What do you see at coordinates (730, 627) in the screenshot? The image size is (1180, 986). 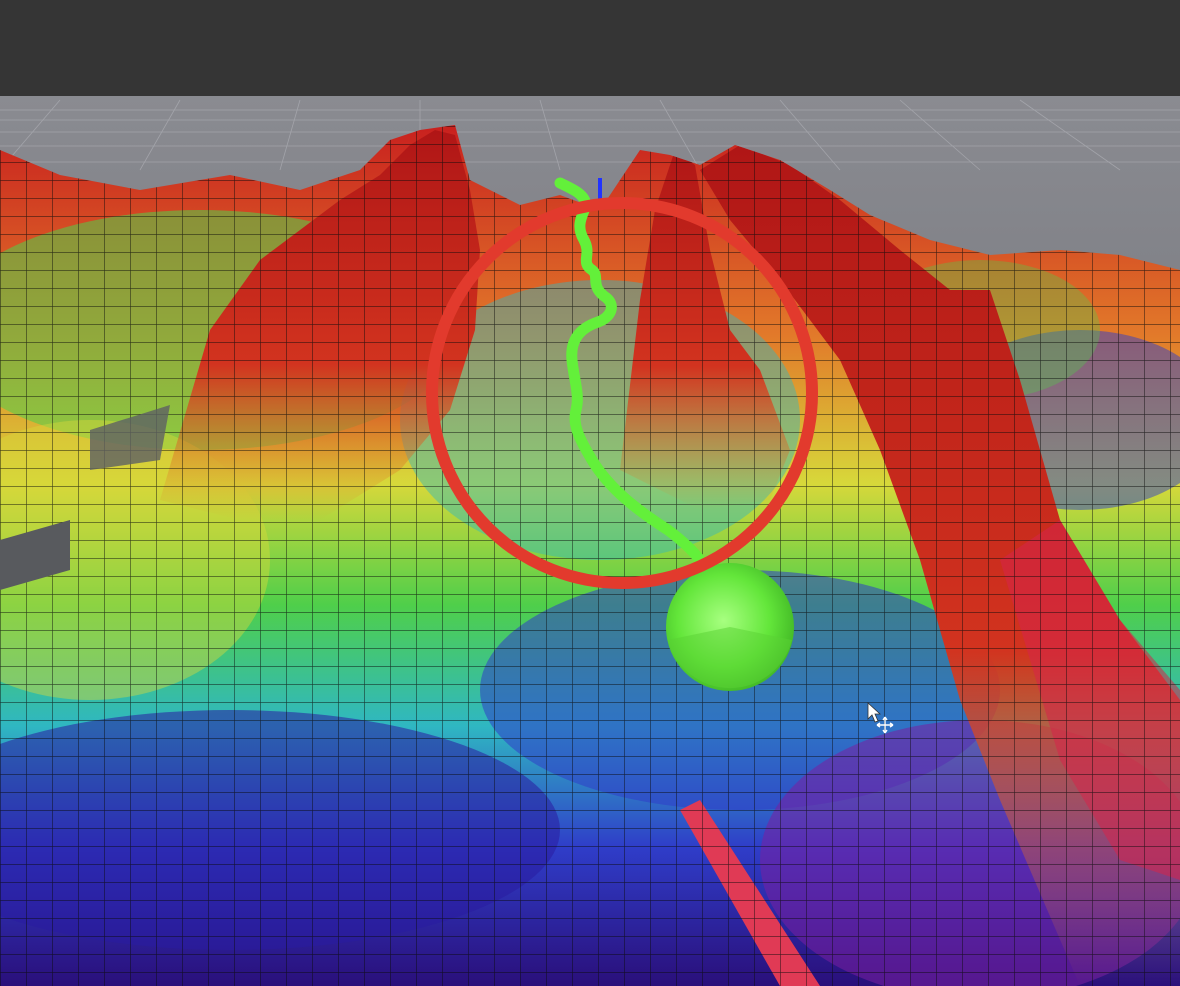 I see `cone-marker-icon` at bounding box center [730, 627].